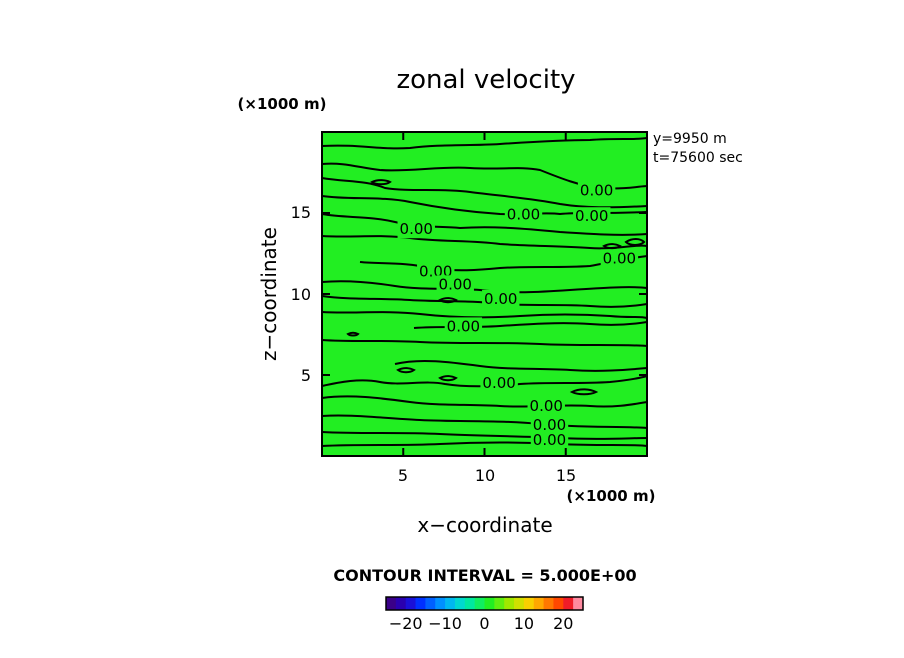 The height and width of the screenshot is (658, 904). I want to click on colorbar-frame, so click(484, 603).